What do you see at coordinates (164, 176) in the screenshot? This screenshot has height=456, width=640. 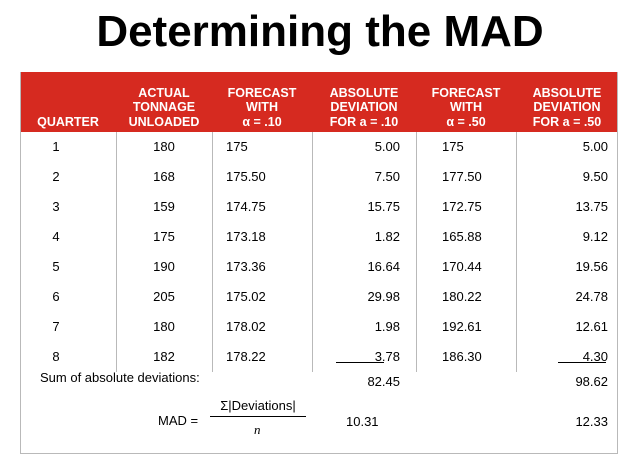 I see `cell-actual: 168` at bounding box center [164, 176].